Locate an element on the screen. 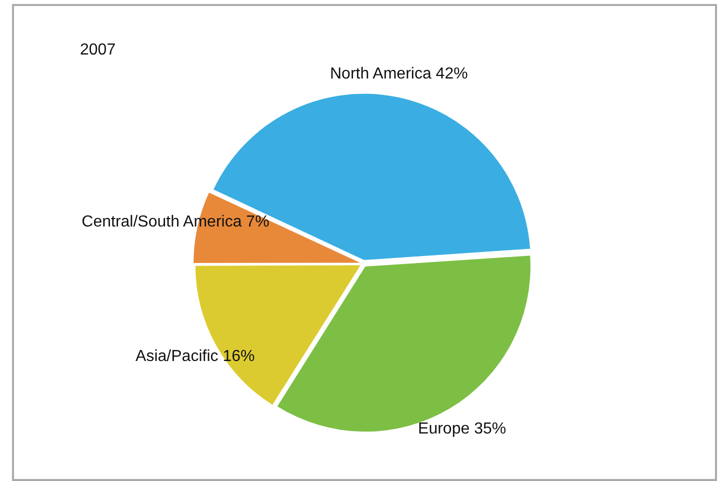 The image size is (723, 481). chart-title: 2007 is located at coordinates (98, 49).